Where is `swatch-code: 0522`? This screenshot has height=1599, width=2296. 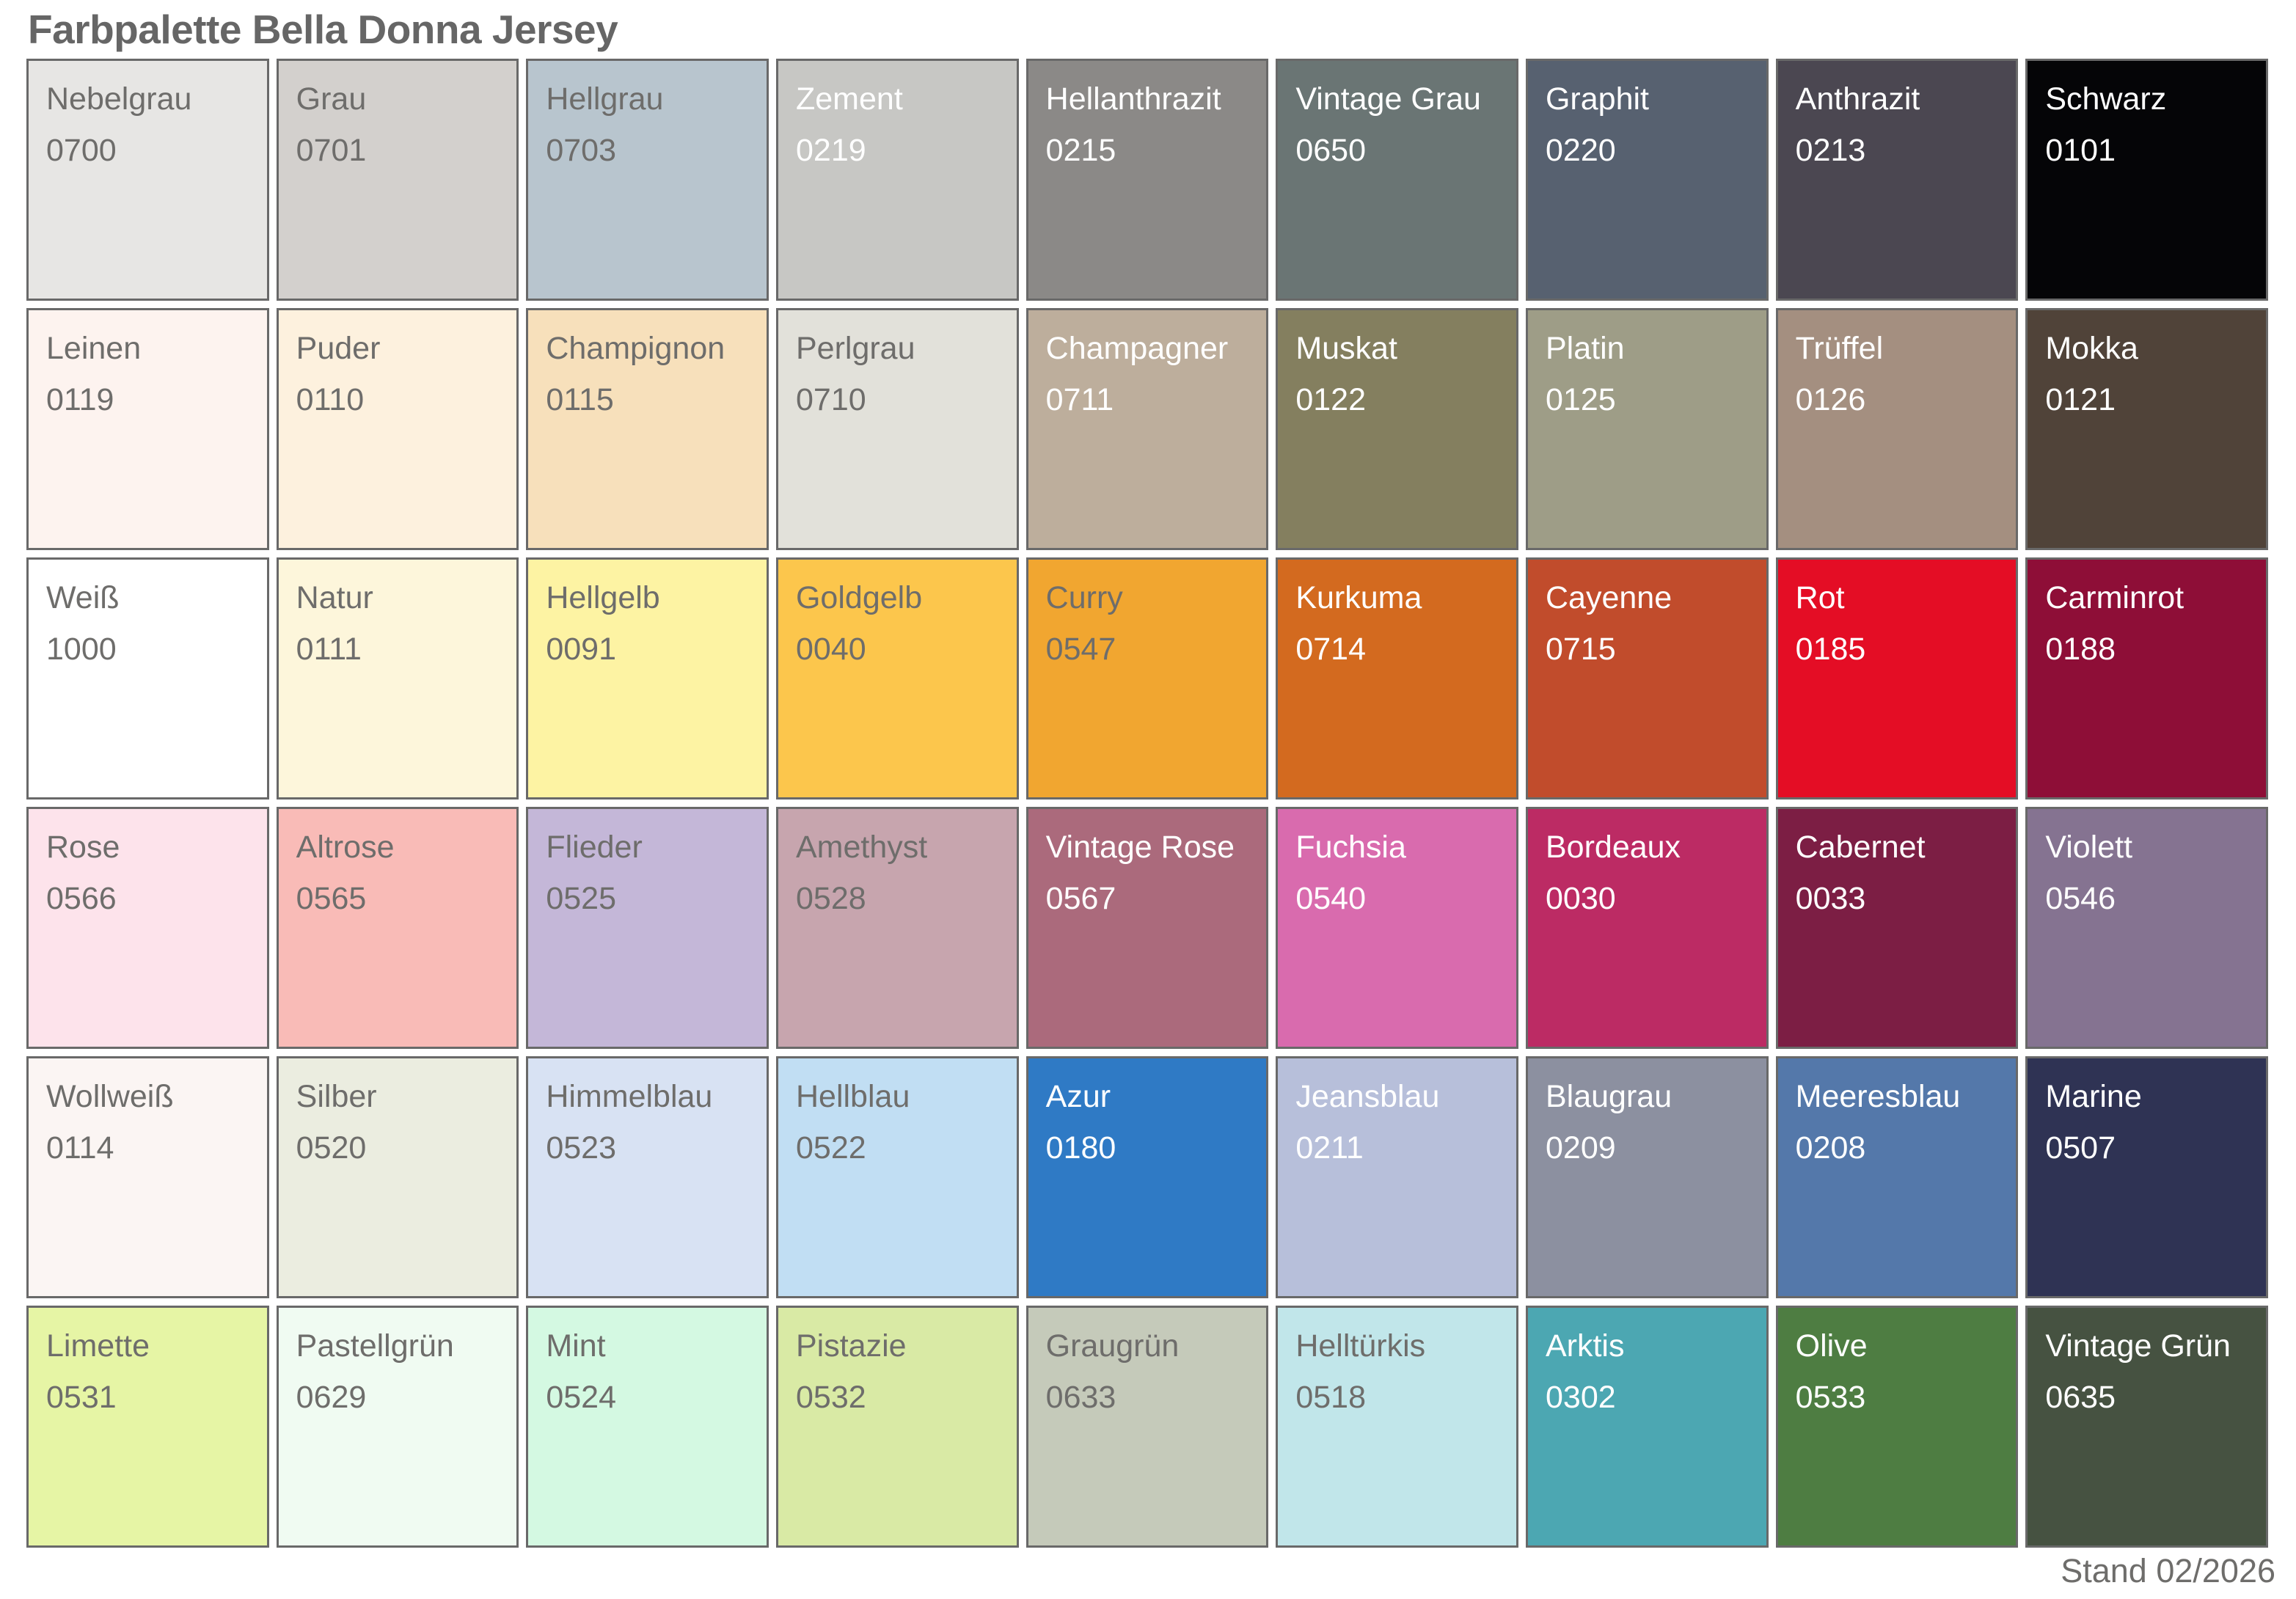 swatch-code: 0522 is located at coordinates (831, 1148).